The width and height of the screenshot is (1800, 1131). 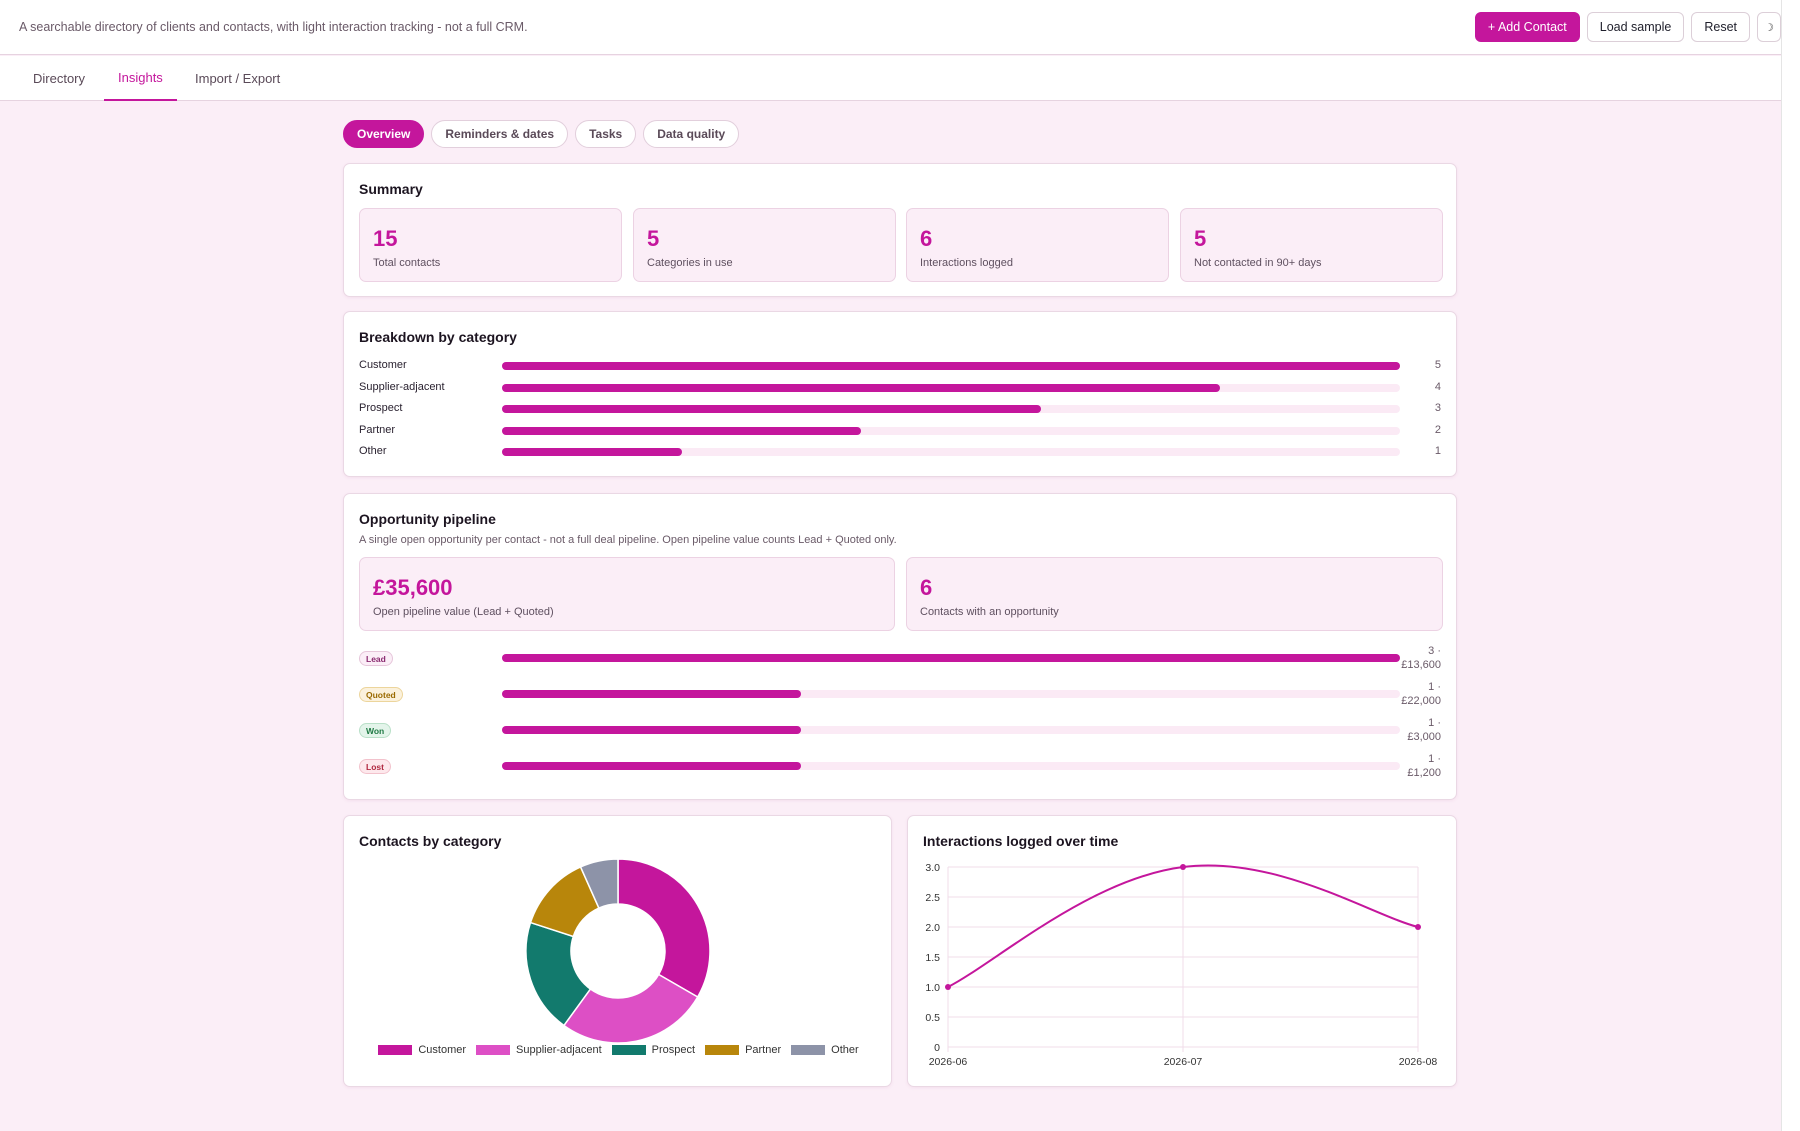 What do you see at coordinates (673, 1050) in the screenshot?
I see `legend-label: Prospect` at bounding box center [673, 1050].